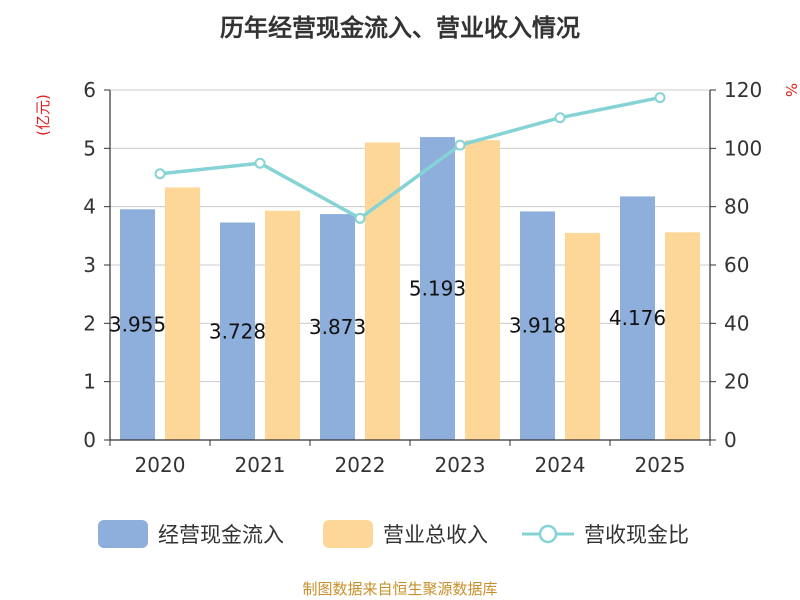  I want to click on source-note: 制图数据来自恒生聚源数据库, so click(400, 589).